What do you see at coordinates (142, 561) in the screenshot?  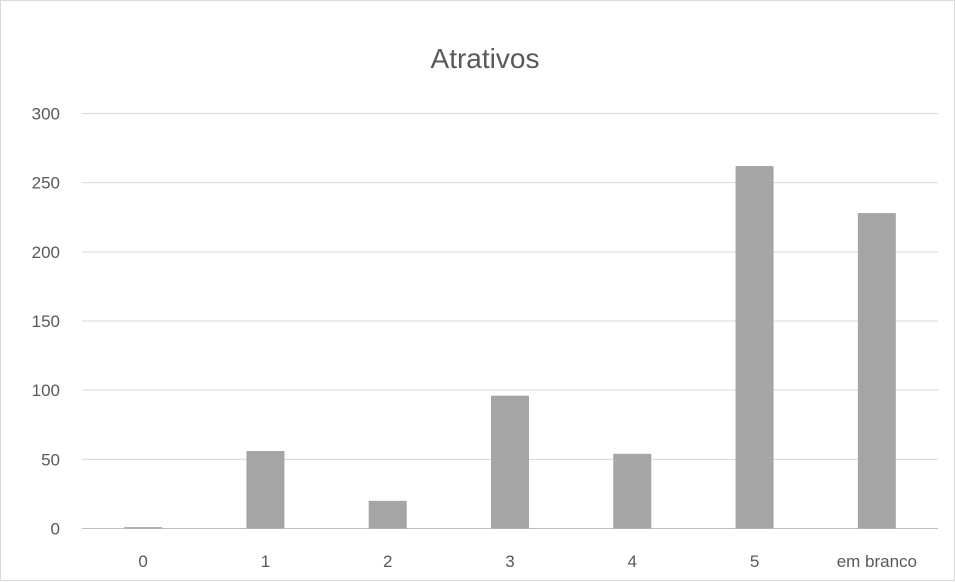 I see `x-tick-label-0: 0` at bounding box center [142, 561].